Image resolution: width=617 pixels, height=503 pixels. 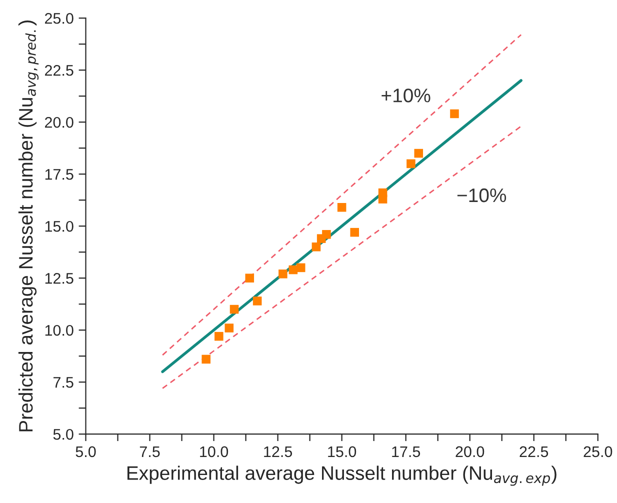 I want to click on annotation: −10%, so click(x=481, y=195).